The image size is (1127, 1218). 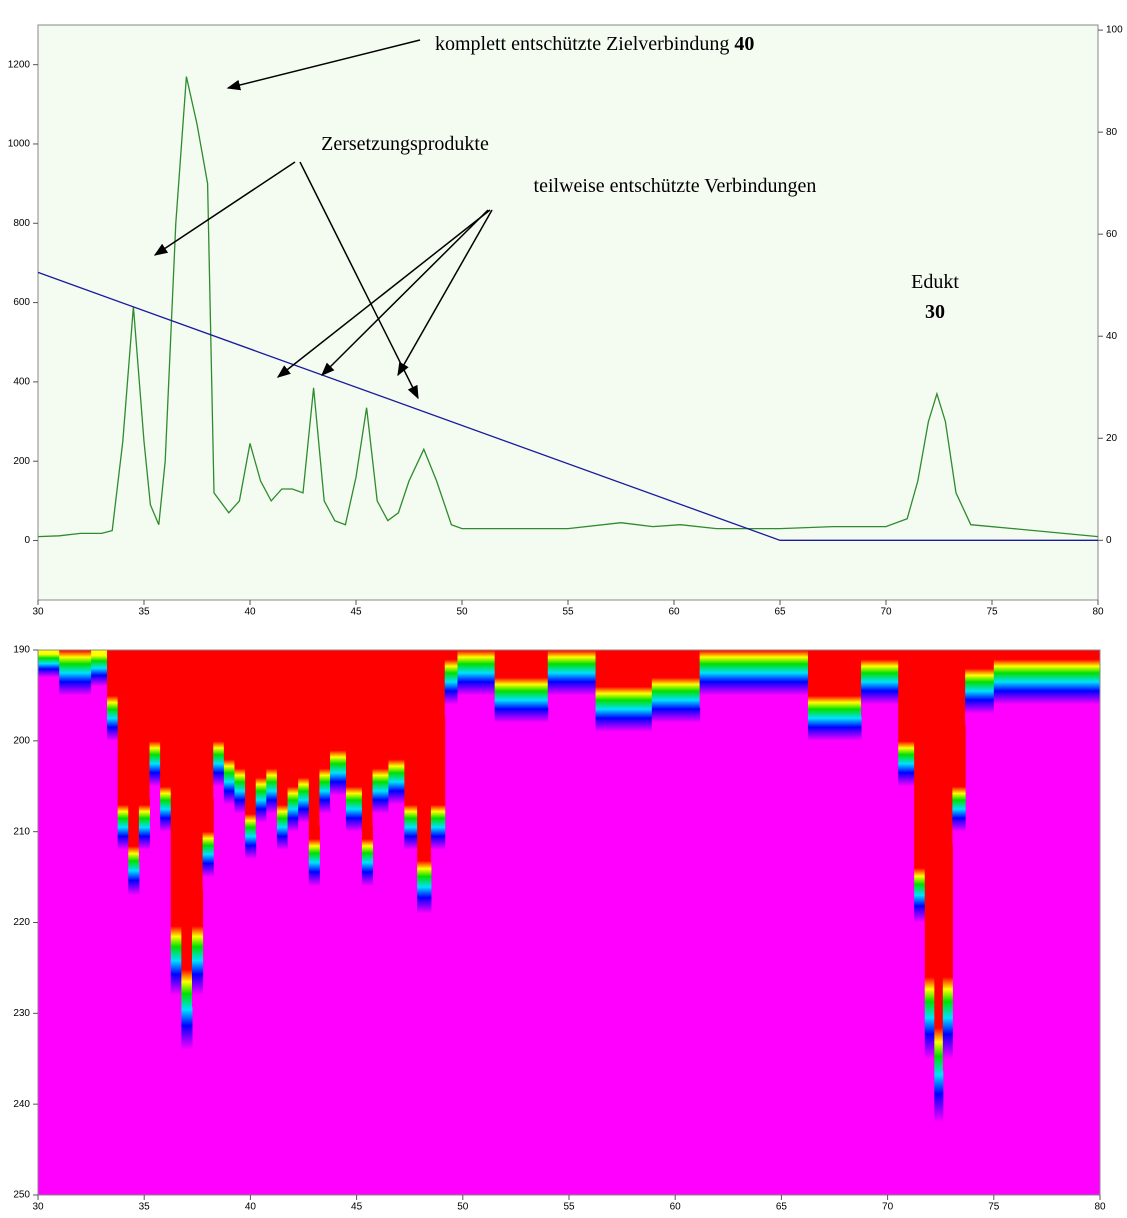 I want to click on y-tick-label: 190, so click(x=21, y=650).